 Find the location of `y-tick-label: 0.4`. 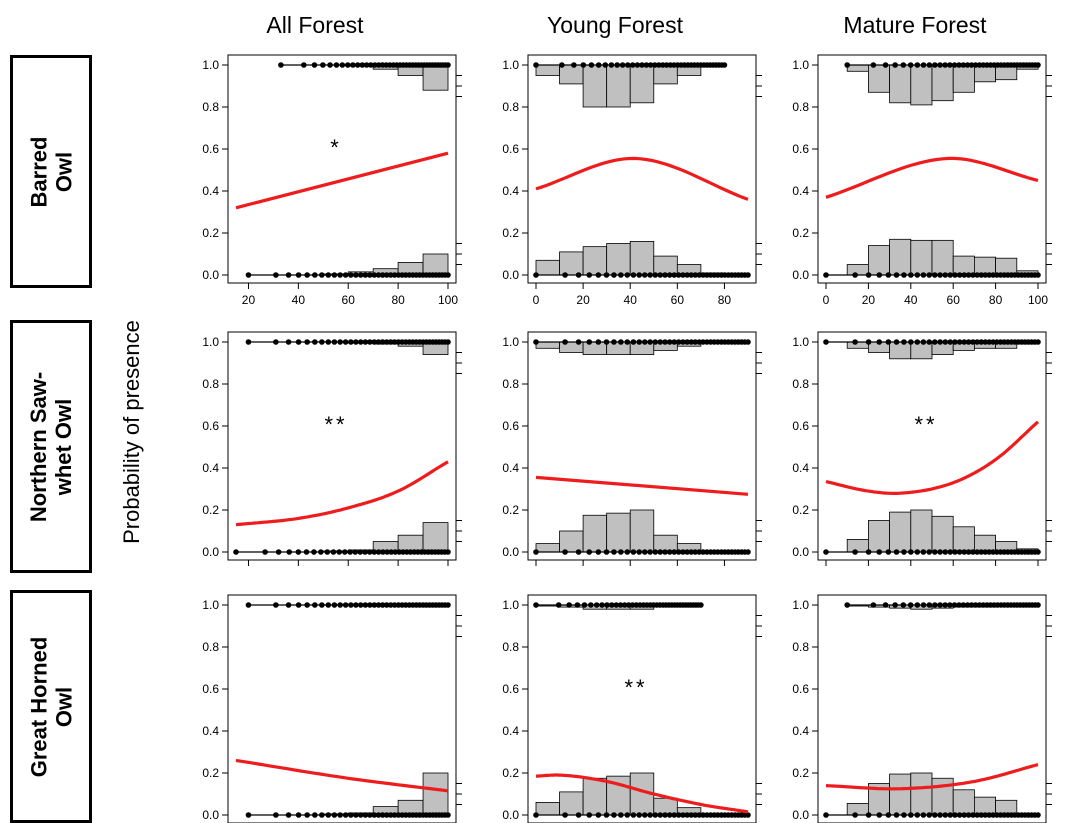

y-tick-label: 0.4 is located at coordinates (510, 468).